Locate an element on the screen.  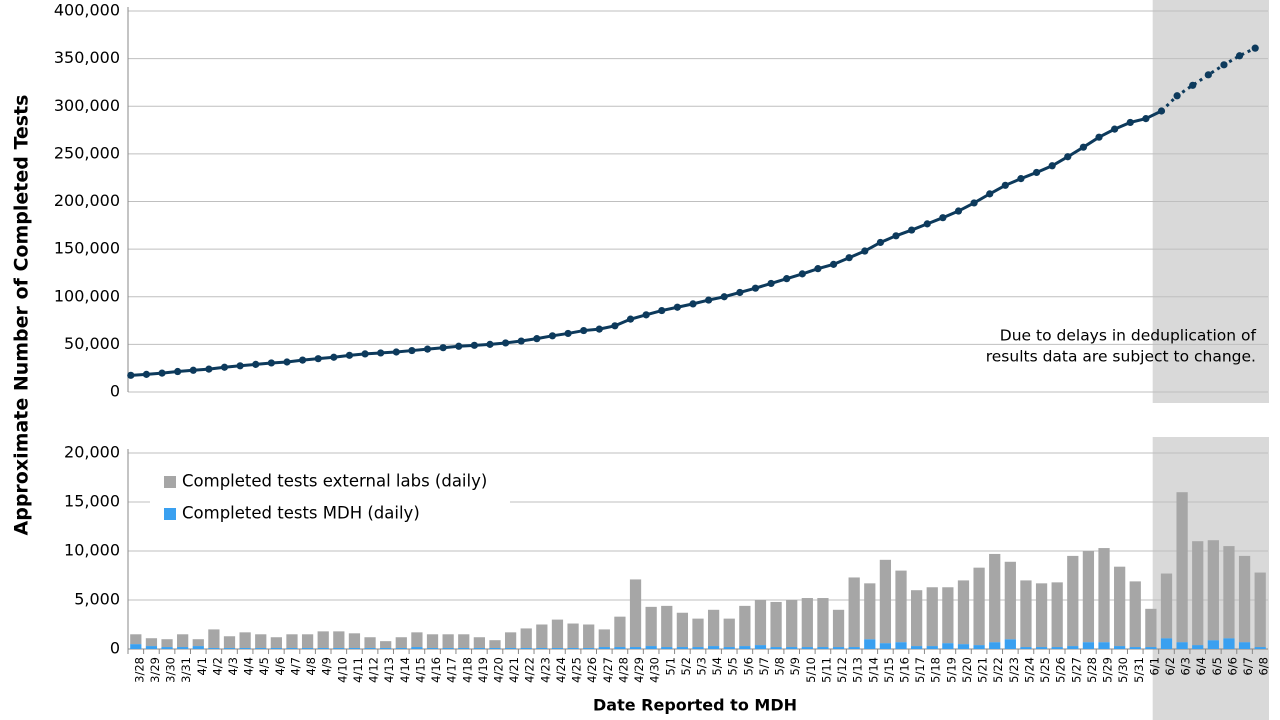
x-tick-label: 4/6 is located at coordinates (280, 666).